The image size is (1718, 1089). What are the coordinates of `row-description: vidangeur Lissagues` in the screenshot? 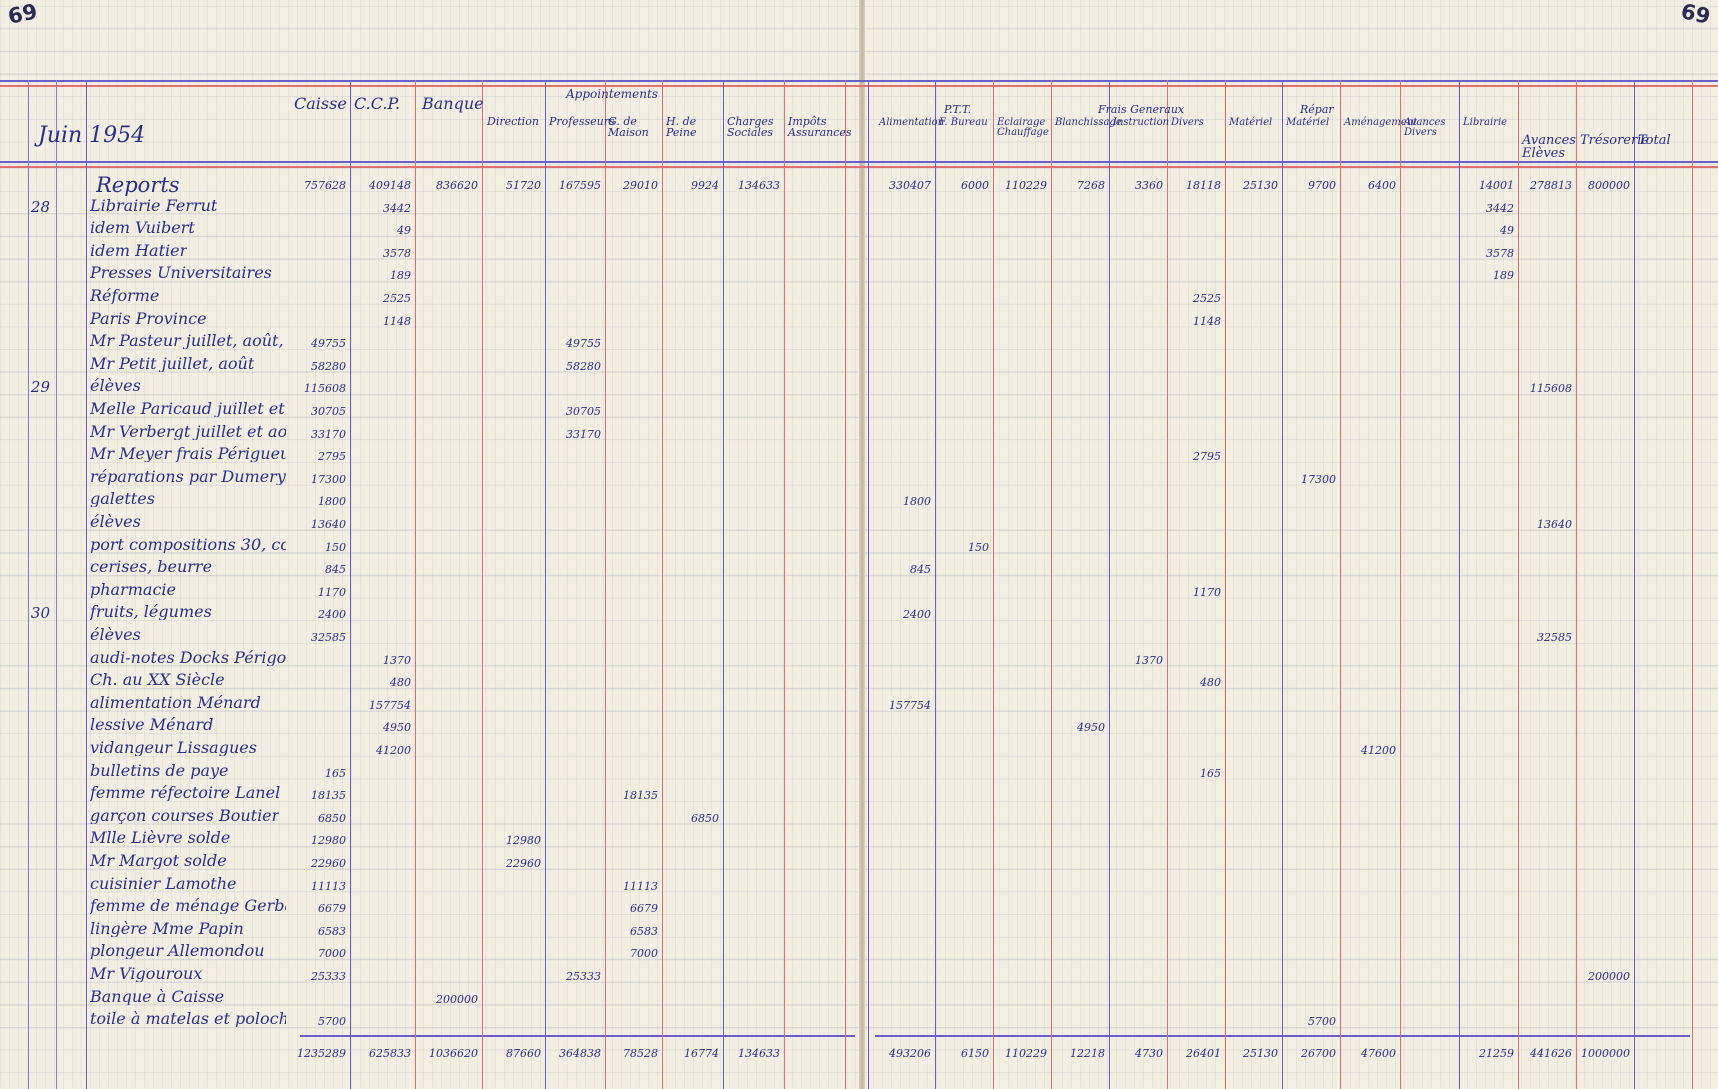 It's located at (173, 748).